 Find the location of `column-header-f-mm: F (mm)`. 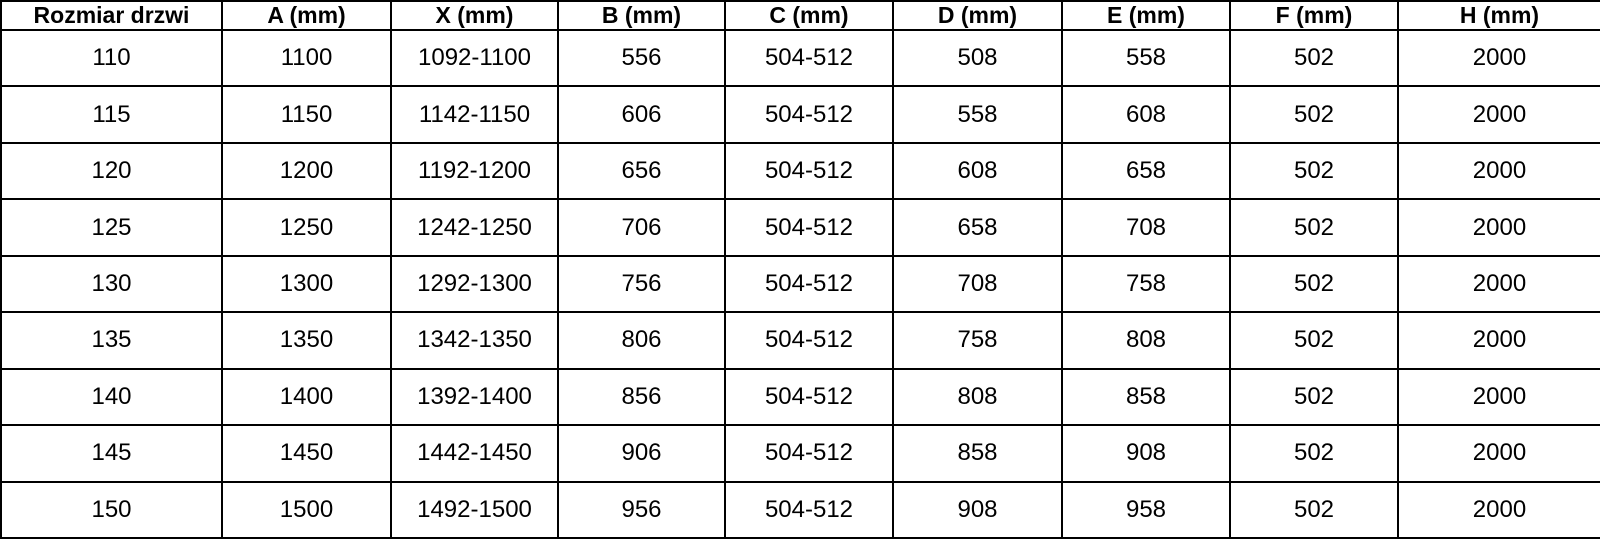

column-header-f-mm: F (mm) is located at coordinates (1314, 15).